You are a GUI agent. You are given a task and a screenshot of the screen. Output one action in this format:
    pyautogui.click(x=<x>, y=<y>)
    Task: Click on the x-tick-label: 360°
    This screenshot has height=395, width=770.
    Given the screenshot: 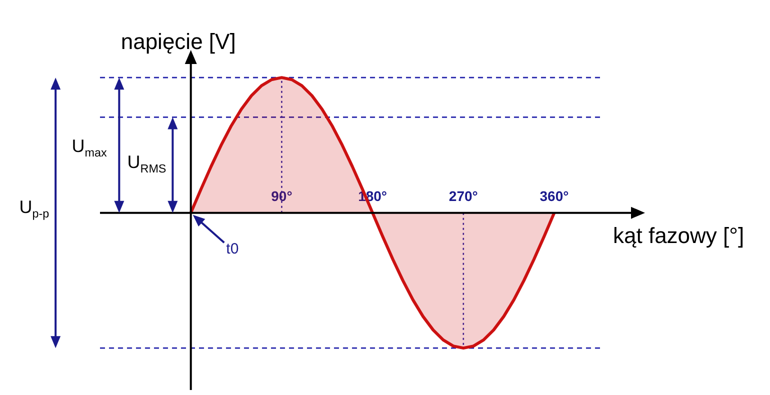 What is the action you would take?
    pyautogui.click(x=554, y=196)
    